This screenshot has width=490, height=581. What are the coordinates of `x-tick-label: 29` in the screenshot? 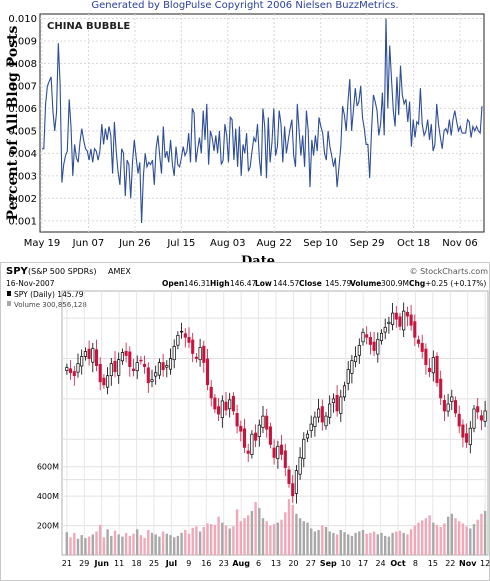 It's located at (84, 563).